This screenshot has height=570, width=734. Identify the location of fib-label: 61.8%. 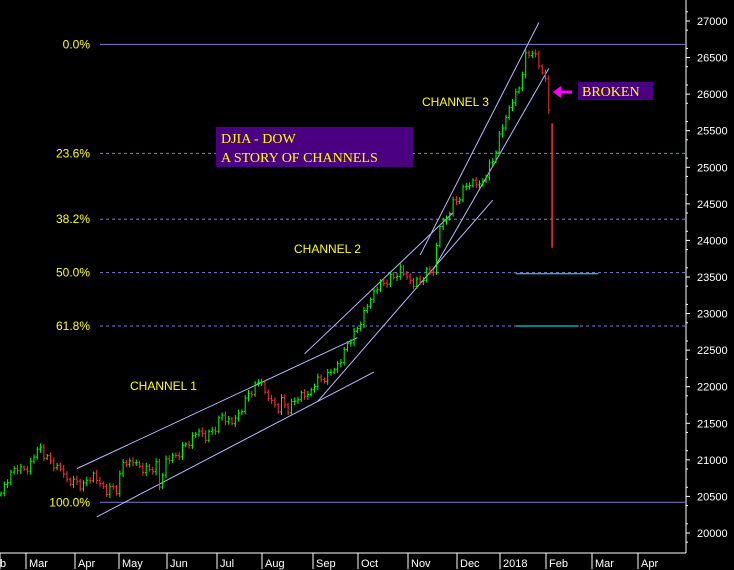
(73, 326).